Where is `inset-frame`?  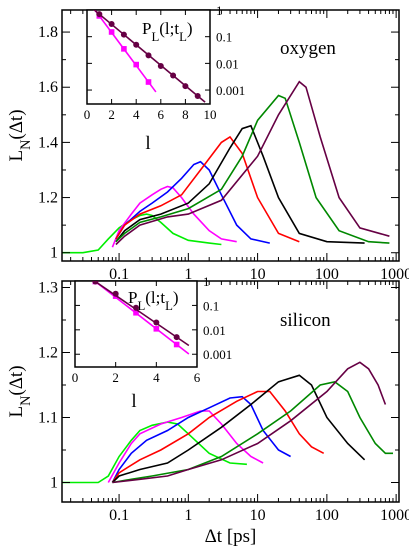
inset-frame is located at coordinates (136, 324).